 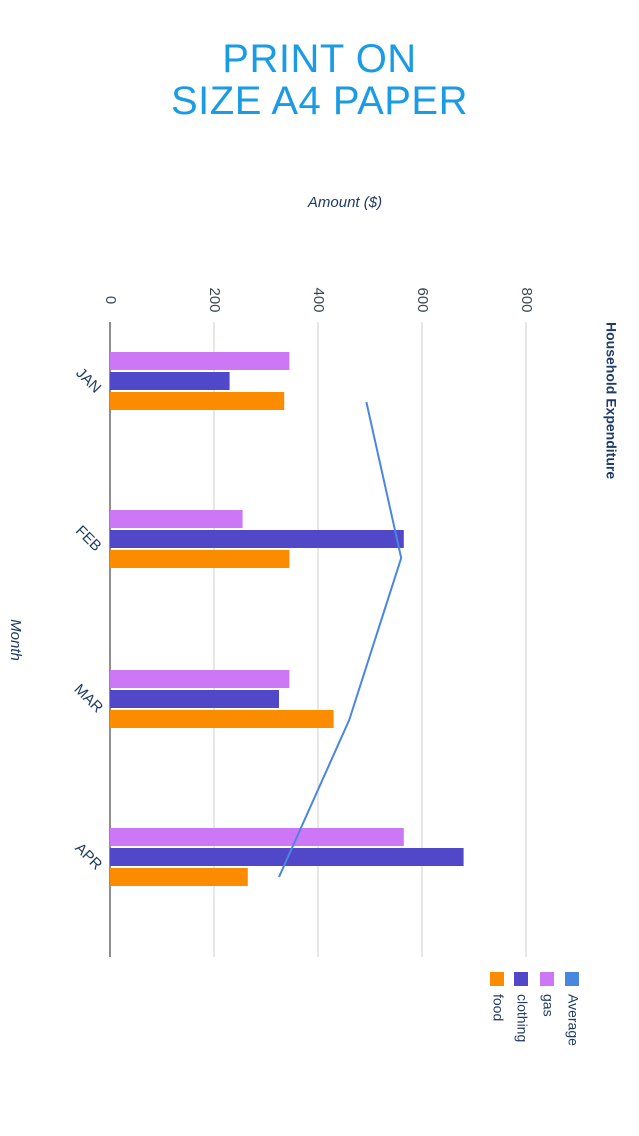 What do you see at coordinates (287, 857) in the screenshot?
I see `bar-clothing-apr` at bounding box center [287, 857].